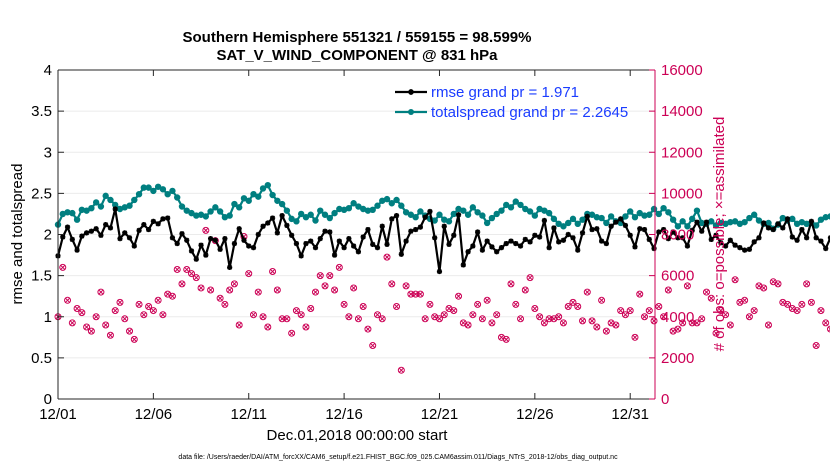 This screenshot has width=830, height=470. What do you see at coordinates (677, 358) in the screenshot?
I see `y-right-tick-label: 2000` at bounding box center [677, 358].